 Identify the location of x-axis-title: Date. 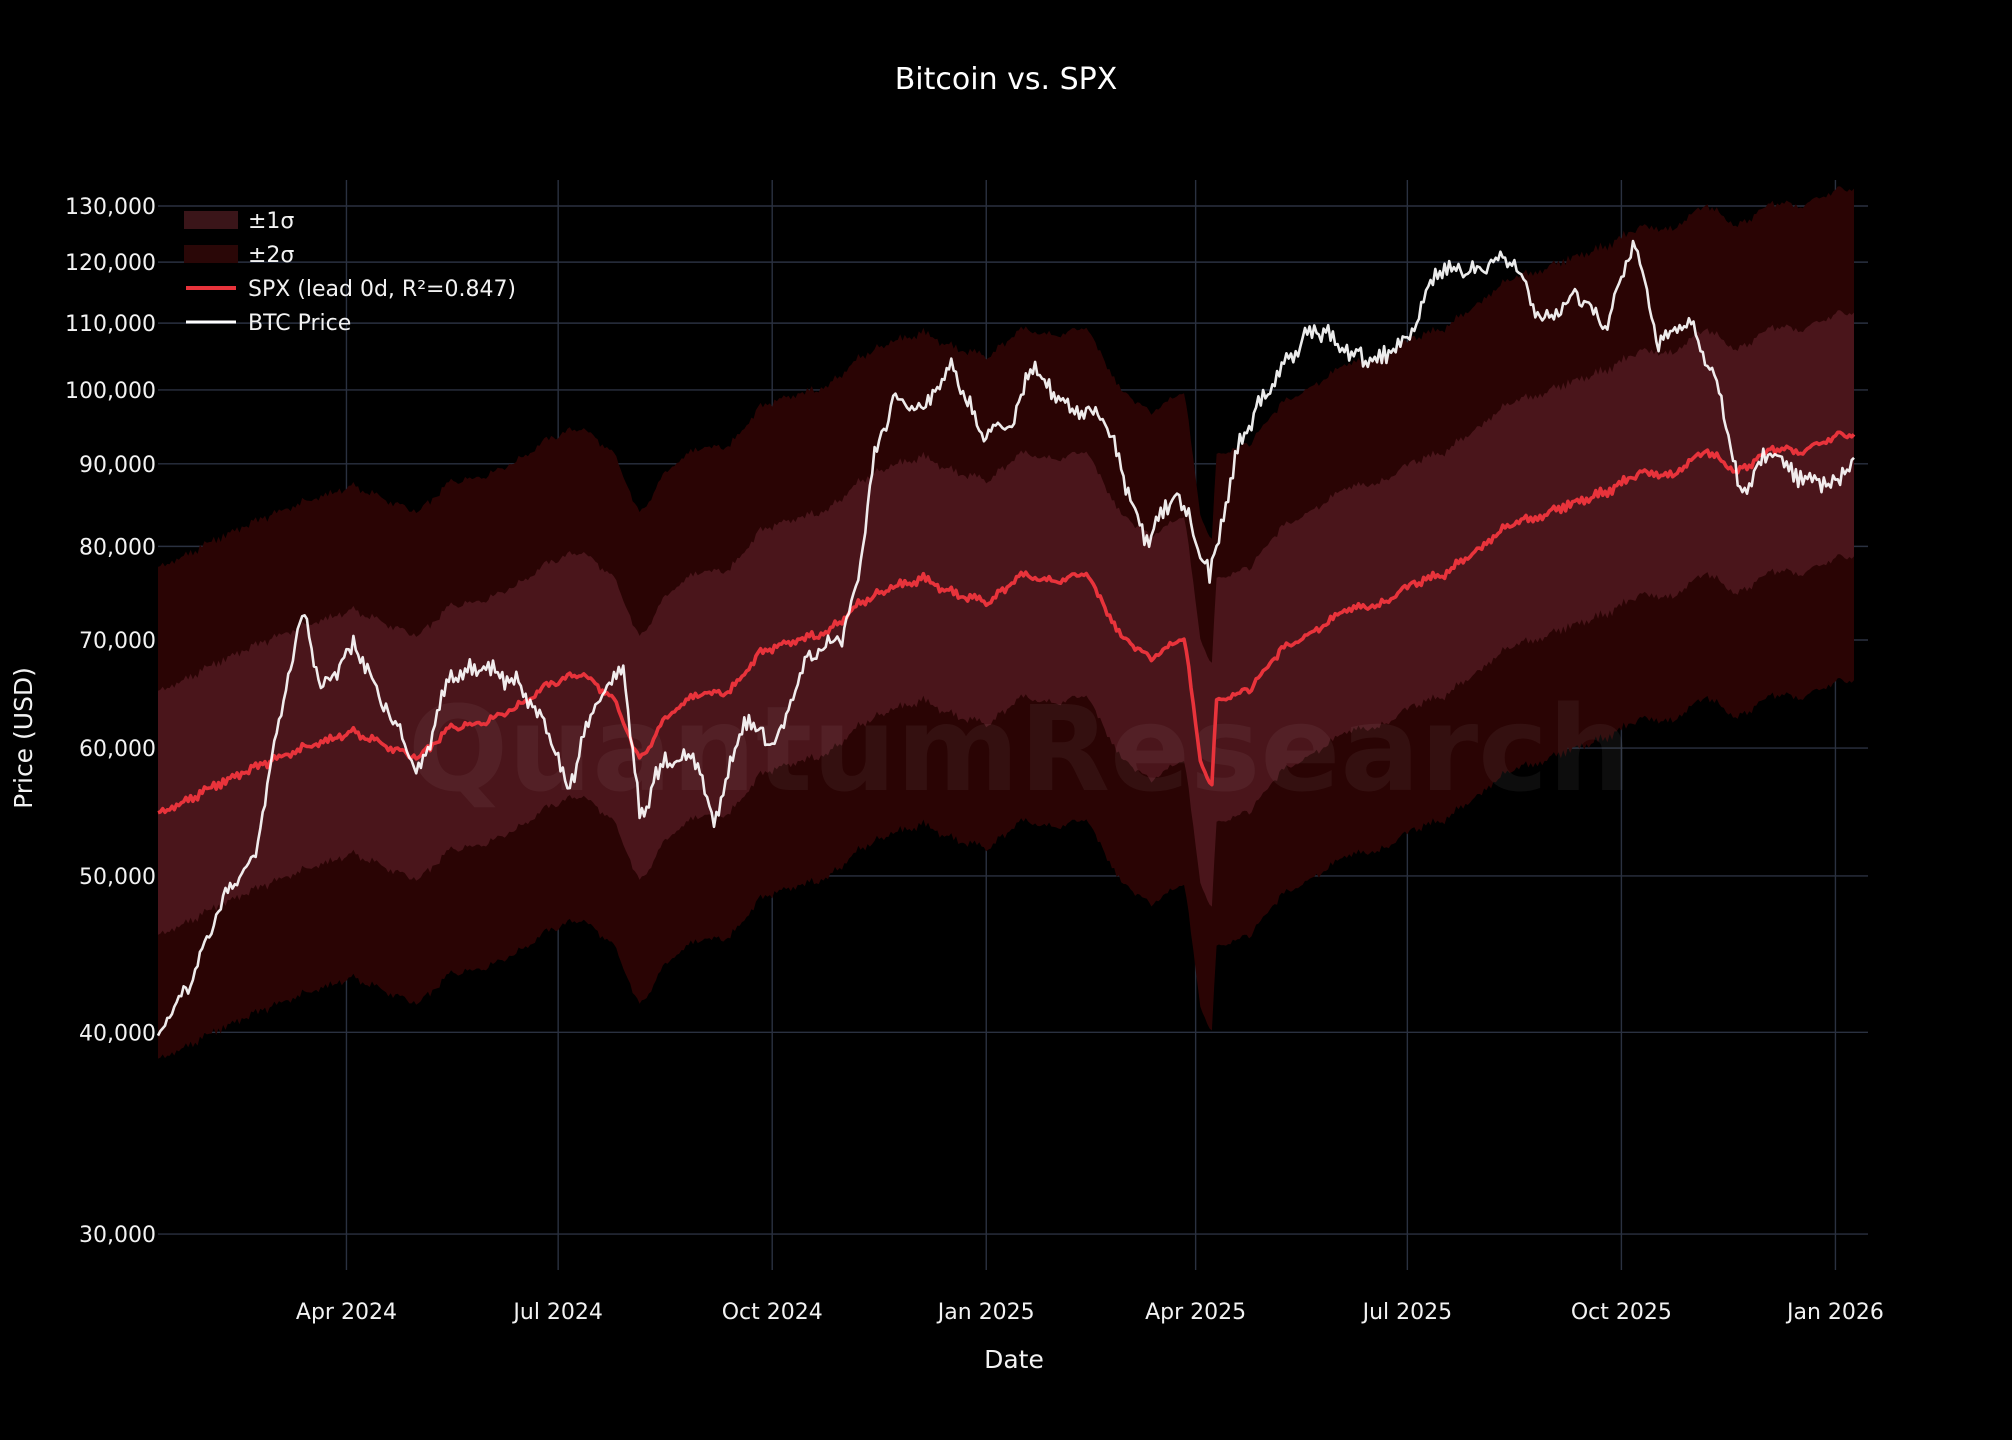
(1014, 1359).